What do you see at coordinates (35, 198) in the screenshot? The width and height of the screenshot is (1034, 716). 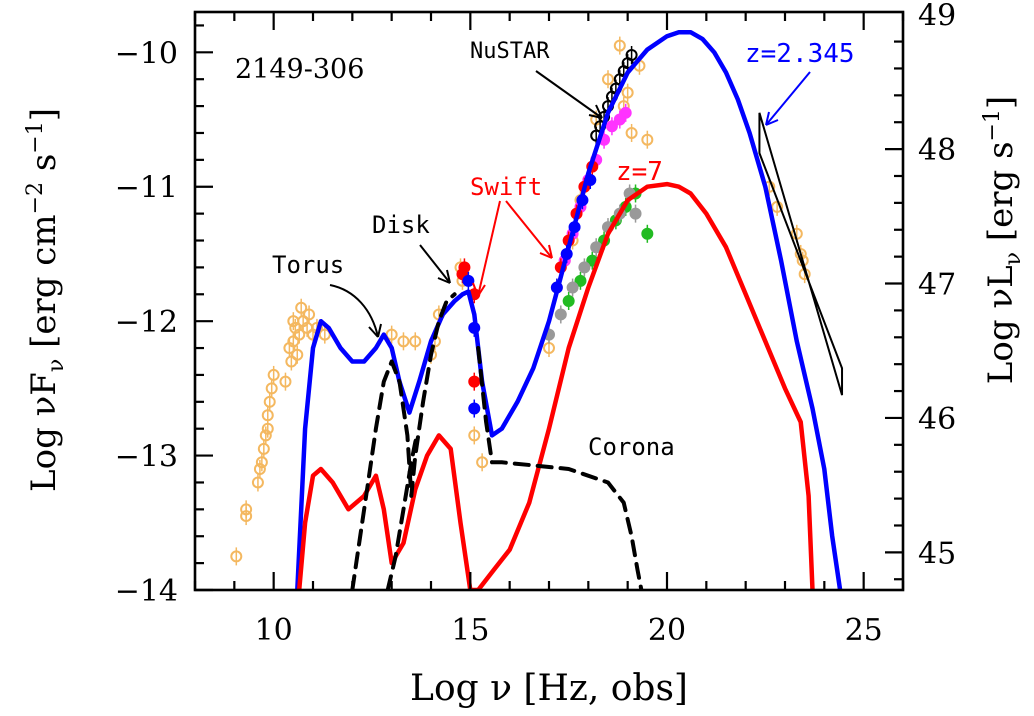 I see `y-axis-label-left-exp1: −2` at bounding box center [35, 198].